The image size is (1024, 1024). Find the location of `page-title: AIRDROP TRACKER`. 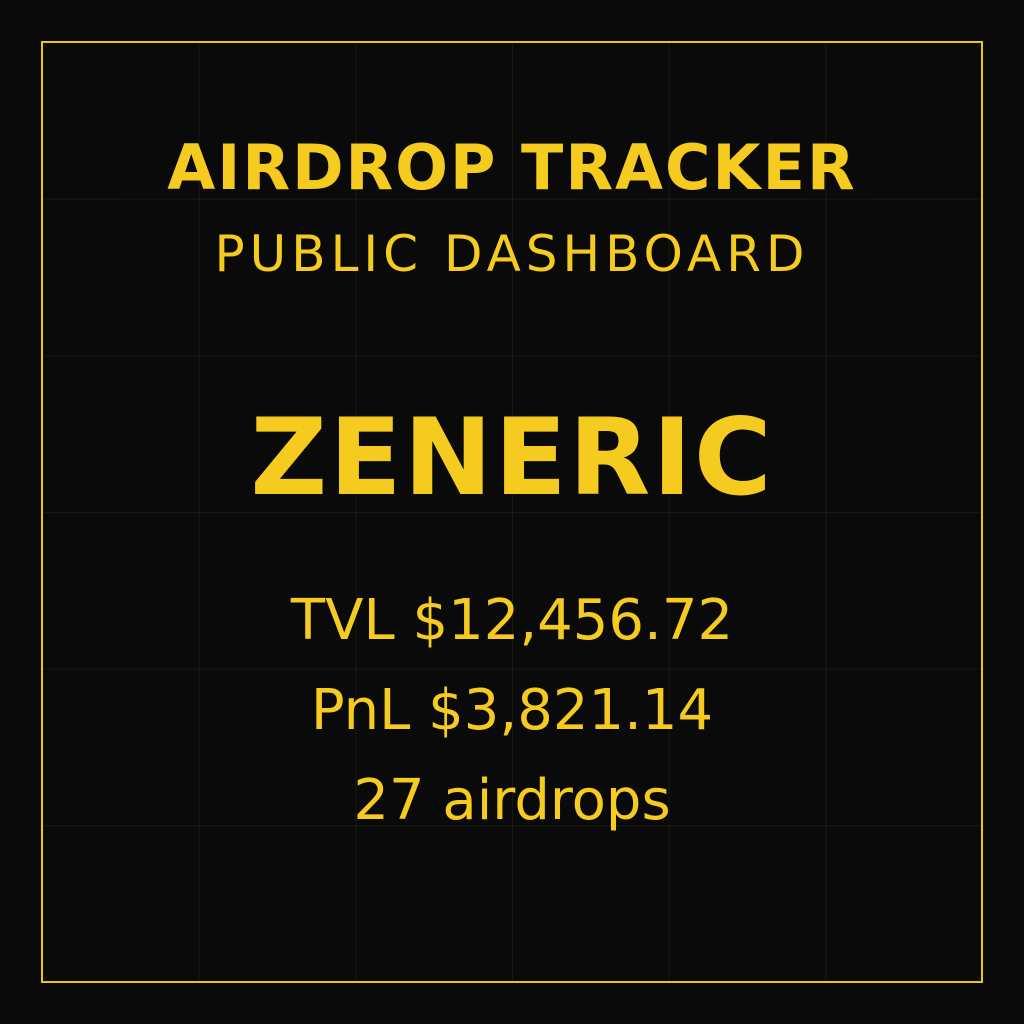

page-title: AIRDROP TRACKER is located at coordinates (512, 167).